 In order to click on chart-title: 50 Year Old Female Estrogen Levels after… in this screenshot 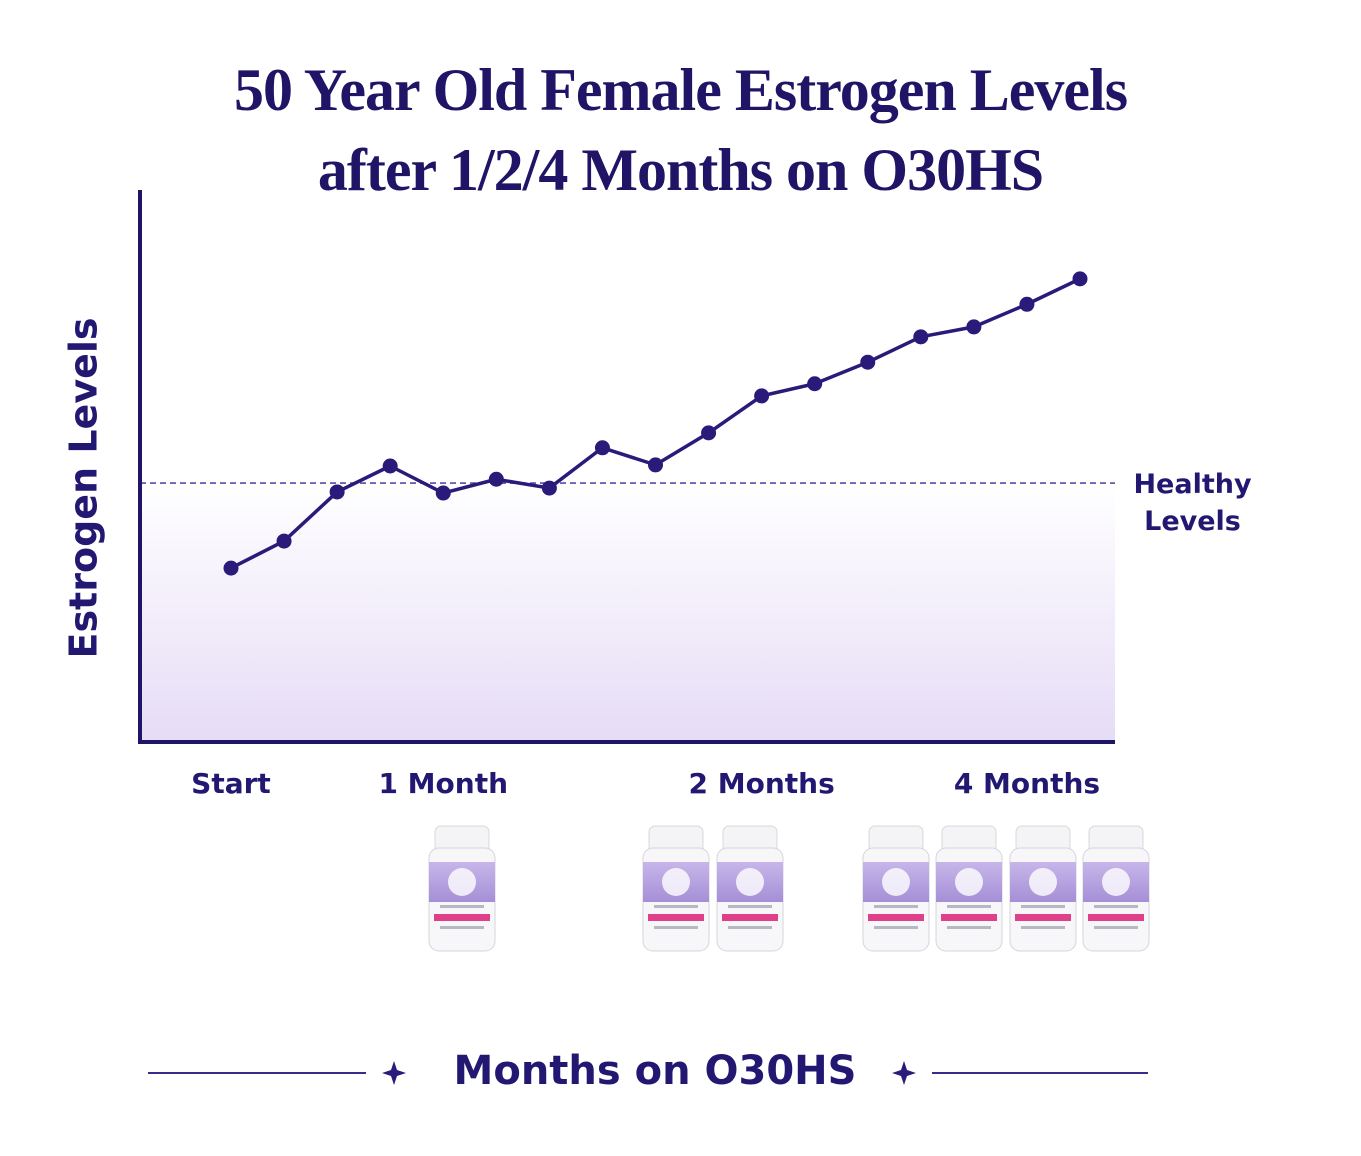, I will do `click(680, 130)`.